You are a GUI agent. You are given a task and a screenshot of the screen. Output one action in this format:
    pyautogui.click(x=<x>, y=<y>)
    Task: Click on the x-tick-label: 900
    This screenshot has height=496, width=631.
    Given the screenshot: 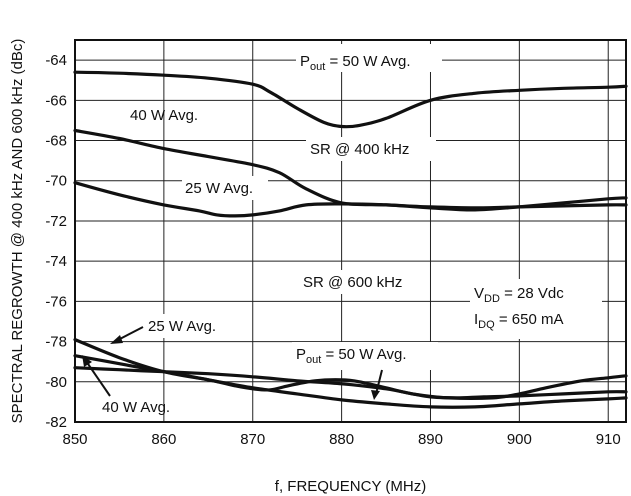 What is the action you would take?
    pyautogui.click(x=519, y=439)
    